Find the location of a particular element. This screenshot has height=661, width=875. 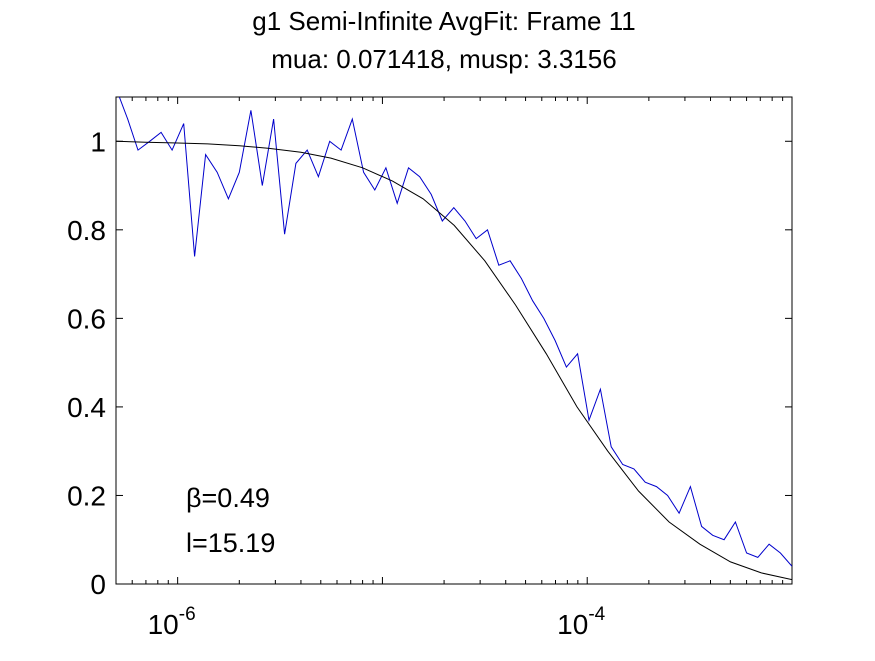

x-tick-label: 10⁻⁶ is located at coordinates (172, 622).